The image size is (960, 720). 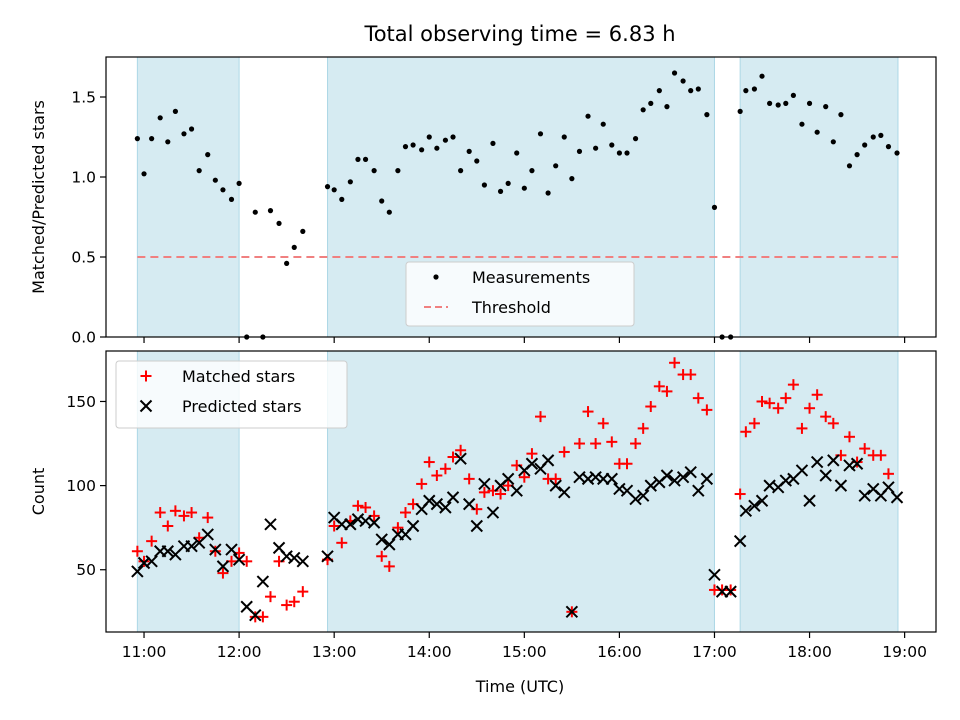 I want to click on top-legend-label: Measurements, so click(x=531, y=277).